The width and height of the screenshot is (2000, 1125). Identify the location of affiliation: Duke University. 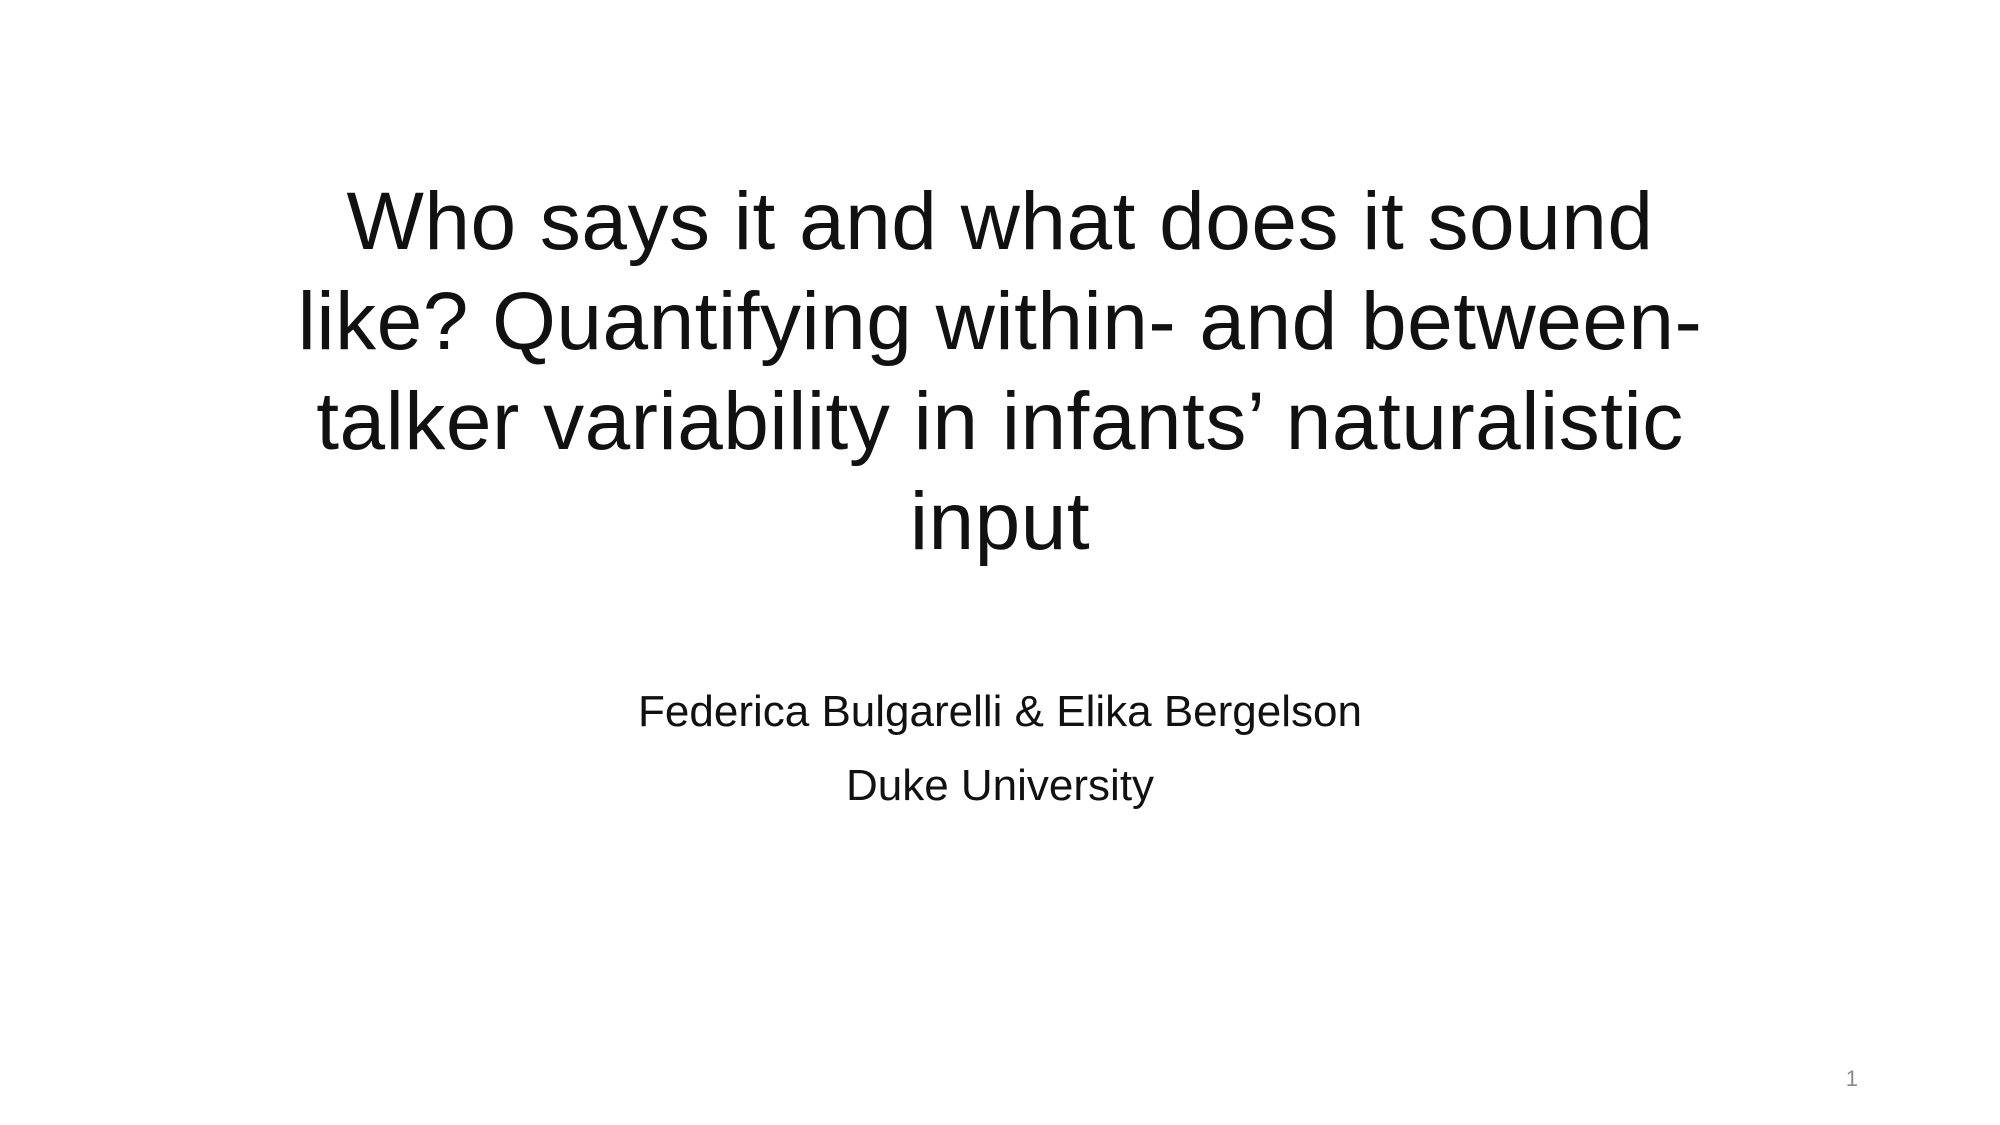
(1000, 785).